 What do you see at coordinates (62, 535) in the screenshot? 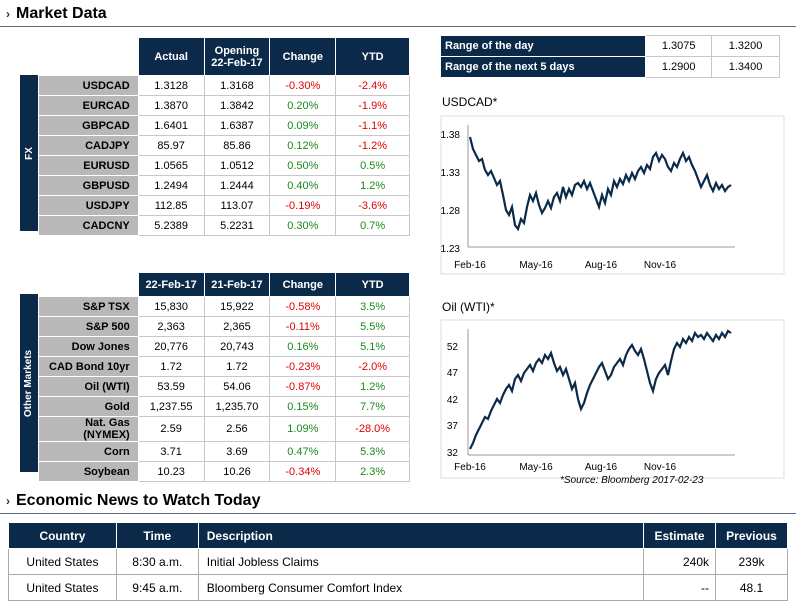
I see `news-header-country: Country` at bounding box center [62, 535].